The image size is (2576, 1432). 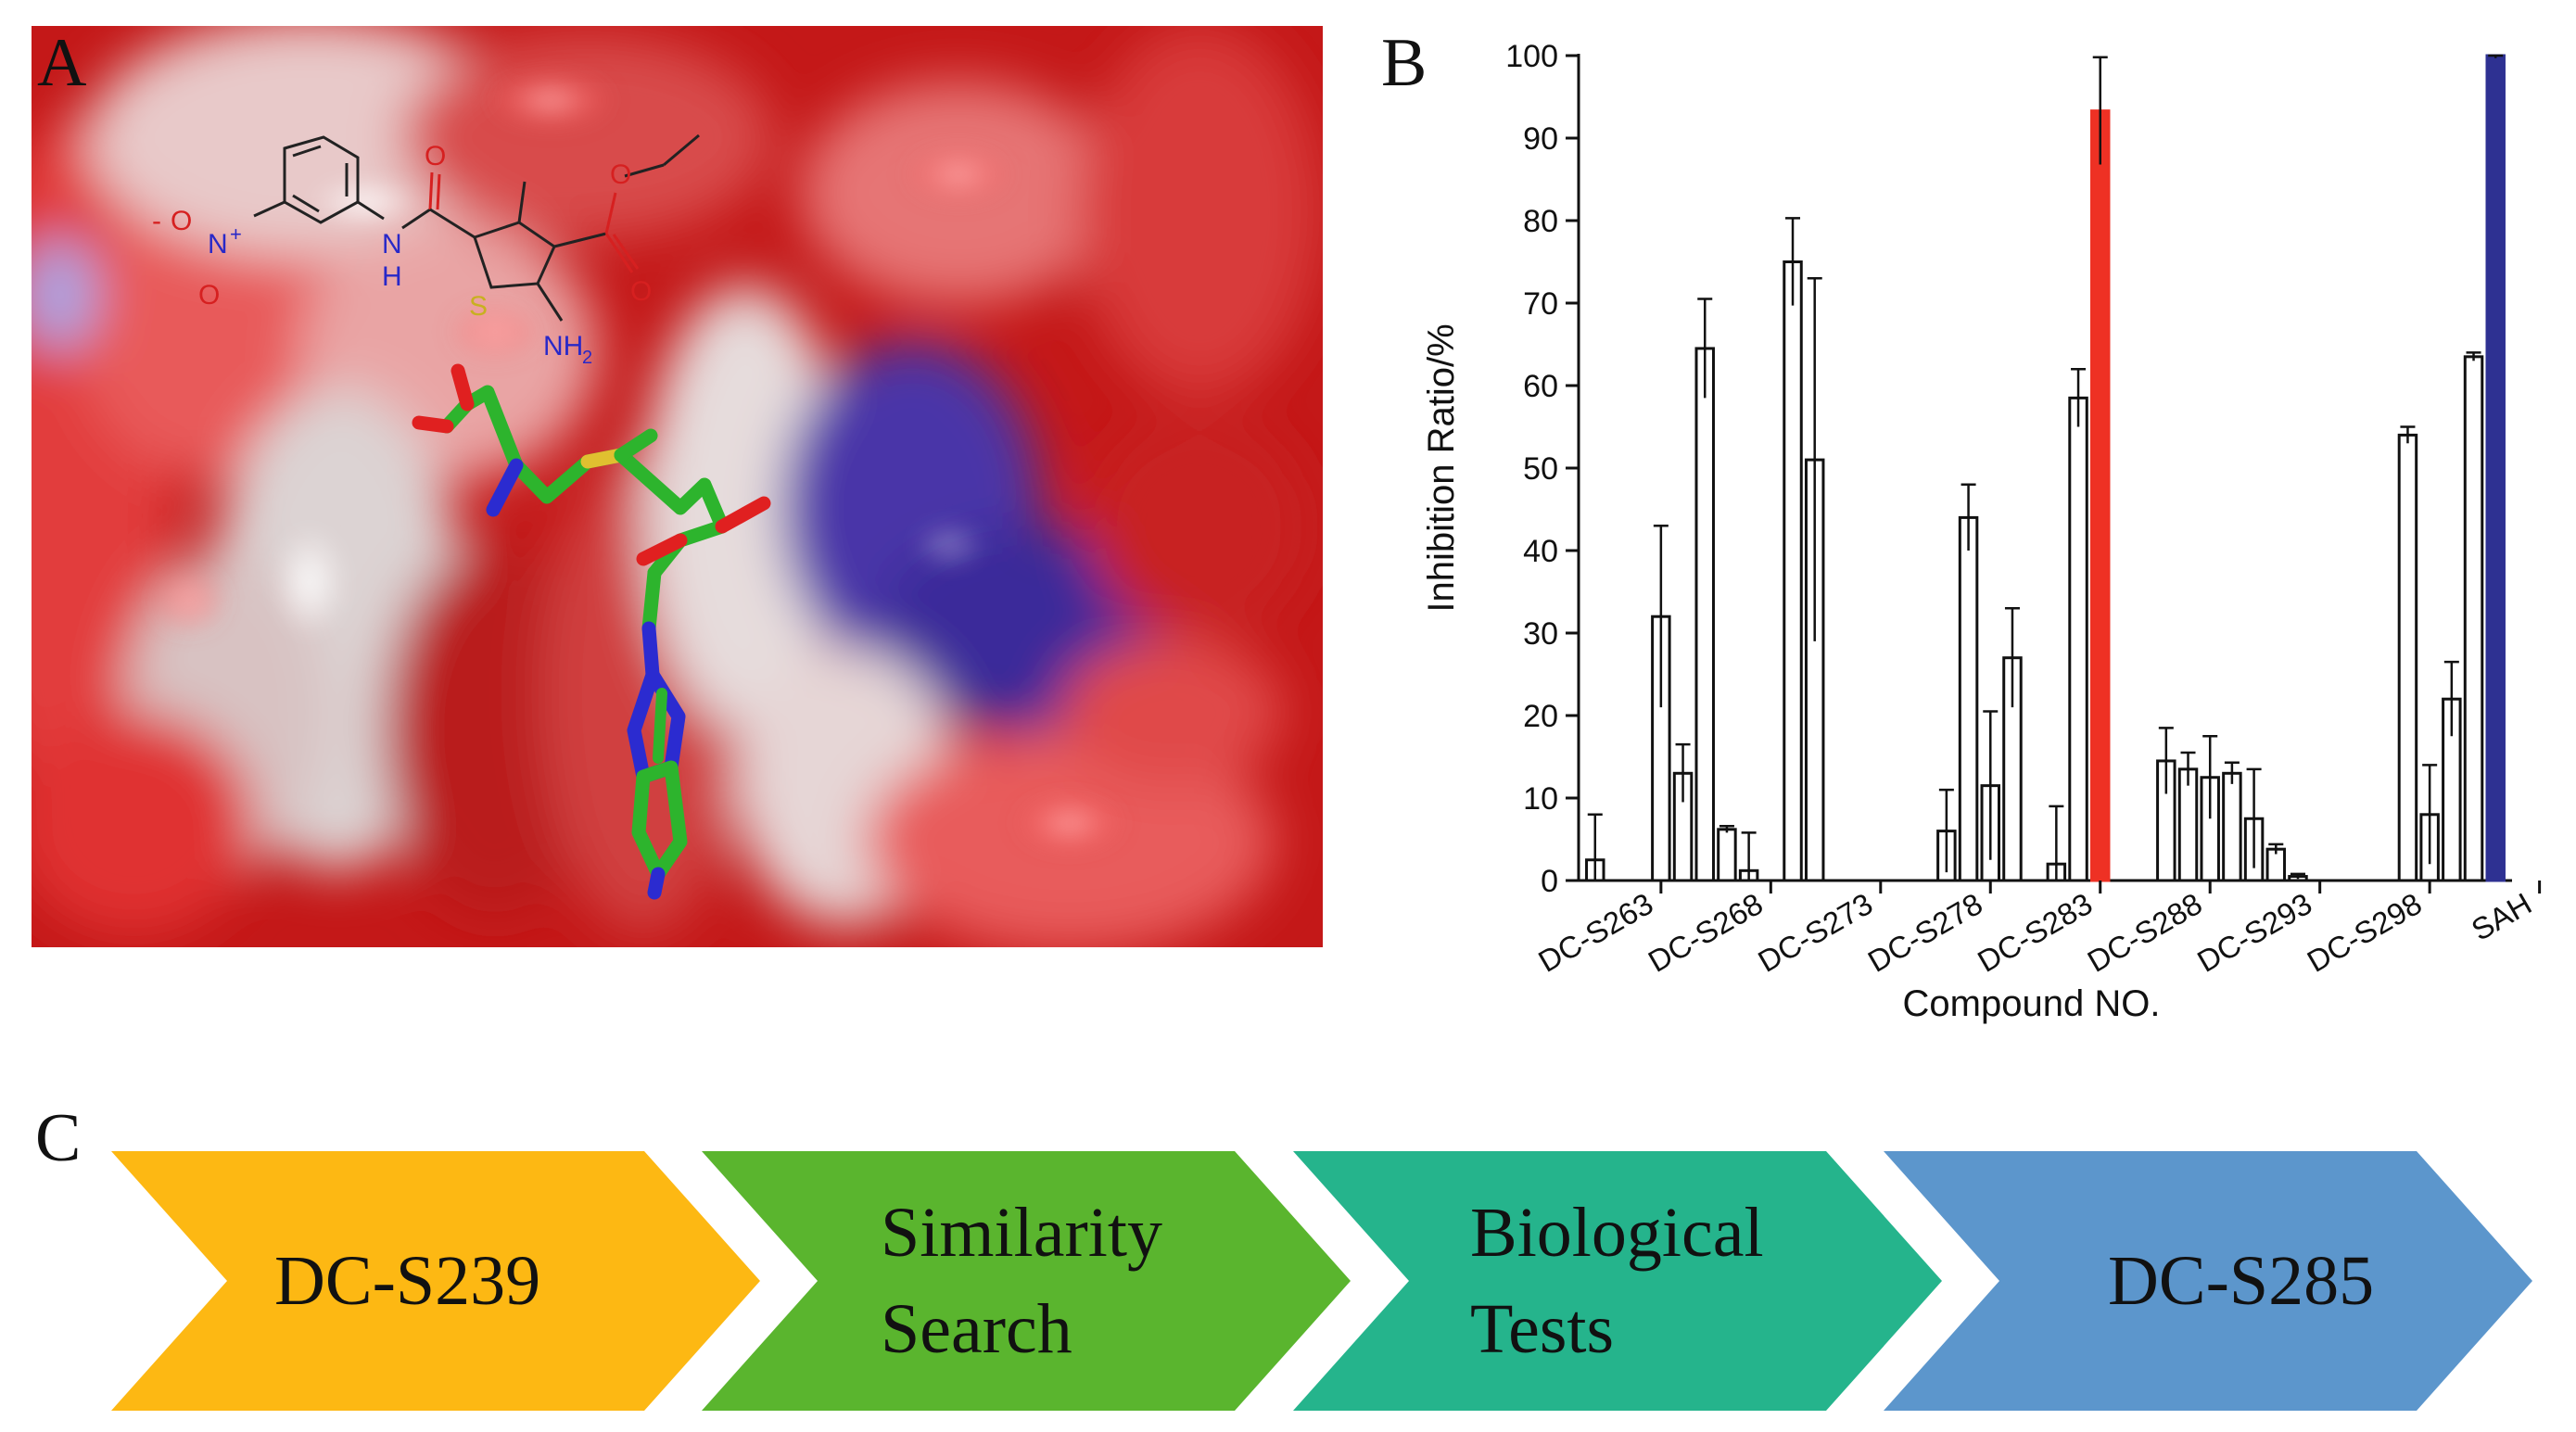 I want to click on y-tick-label: 60, so click(x=1540, y=386).